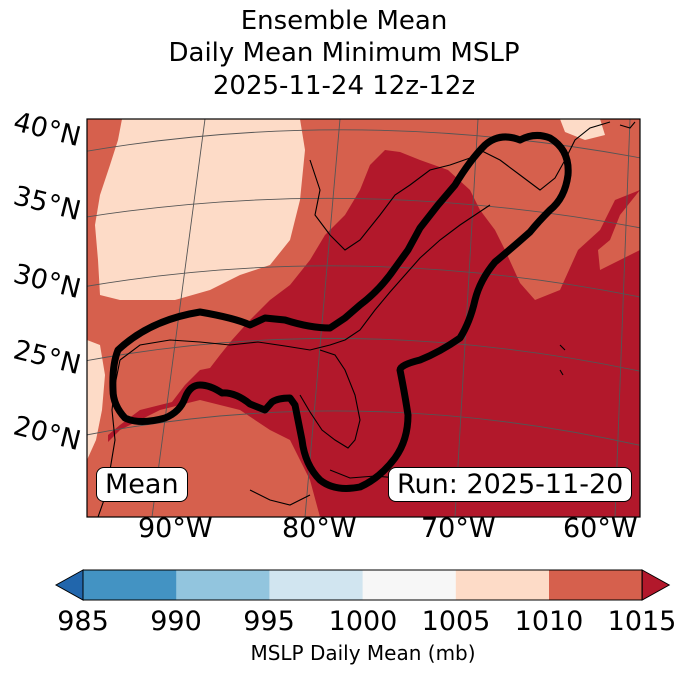  Describe the element at coordinates (319, 528) in the screenshot. I see `lon-label-80w: 80°W` at that location.